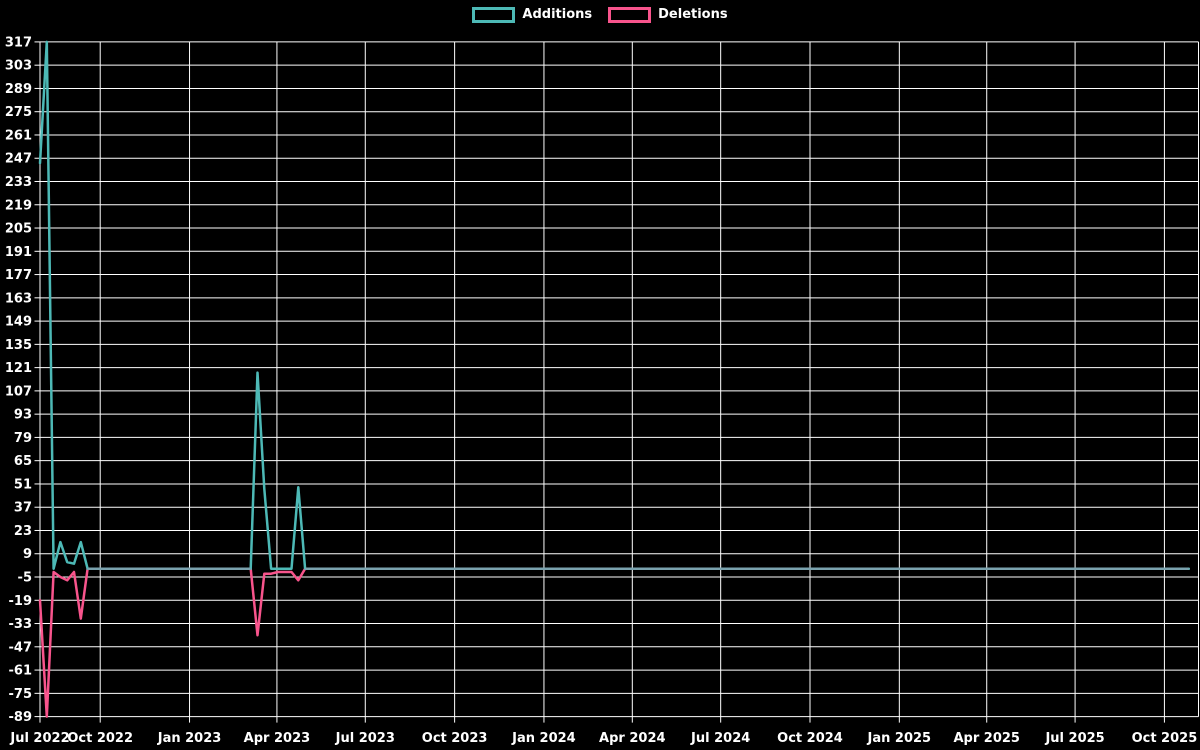  Describe the element at coordinates (18, 275) in the screenshot. I see `y-tick-label: 177` at that location.